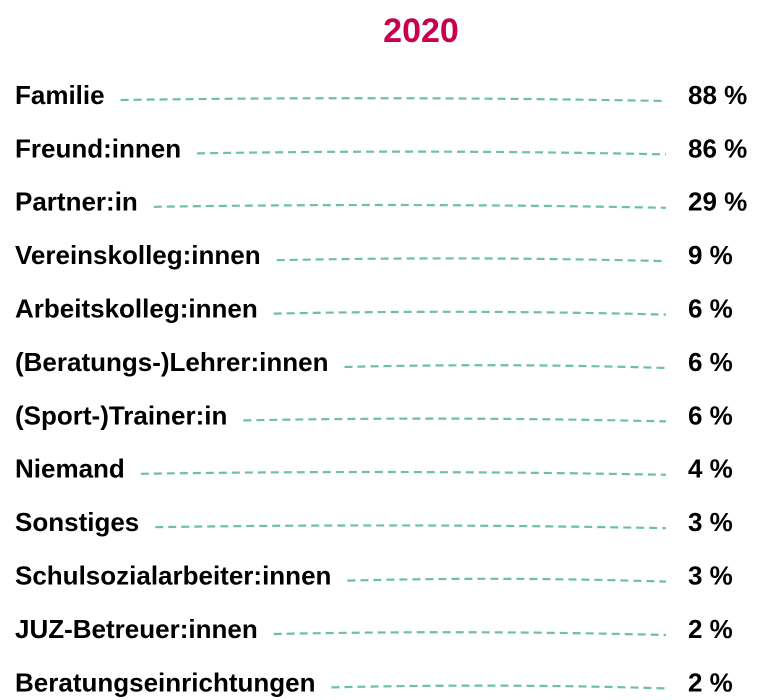  Describe the element at coordinates (171, 362) in the screenshot. I see `row-label: (Beratungs-)Lehrer:innen` at that location.